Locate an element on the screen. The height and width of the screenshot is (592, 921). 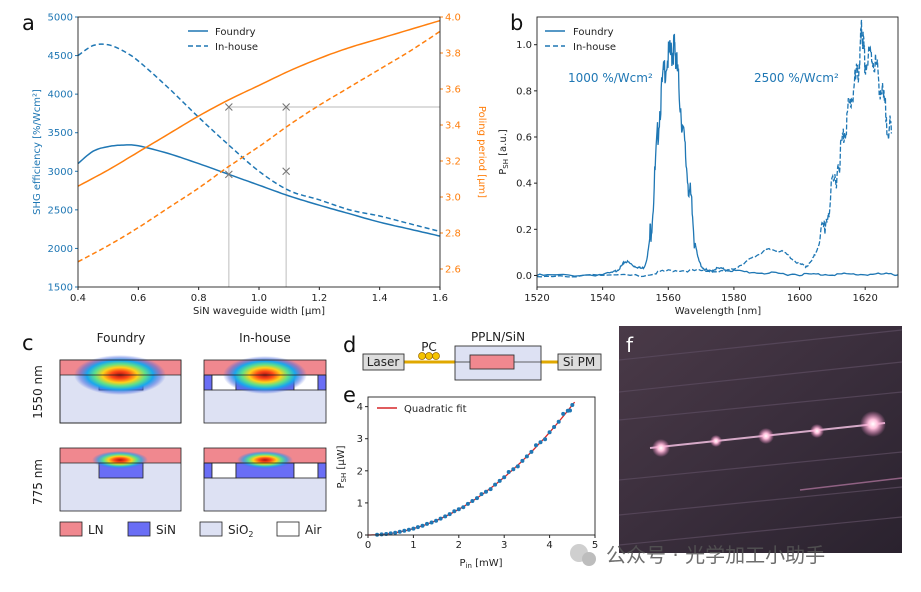
tick-label-a-y: 4500 is located at coordinates (60, 56).